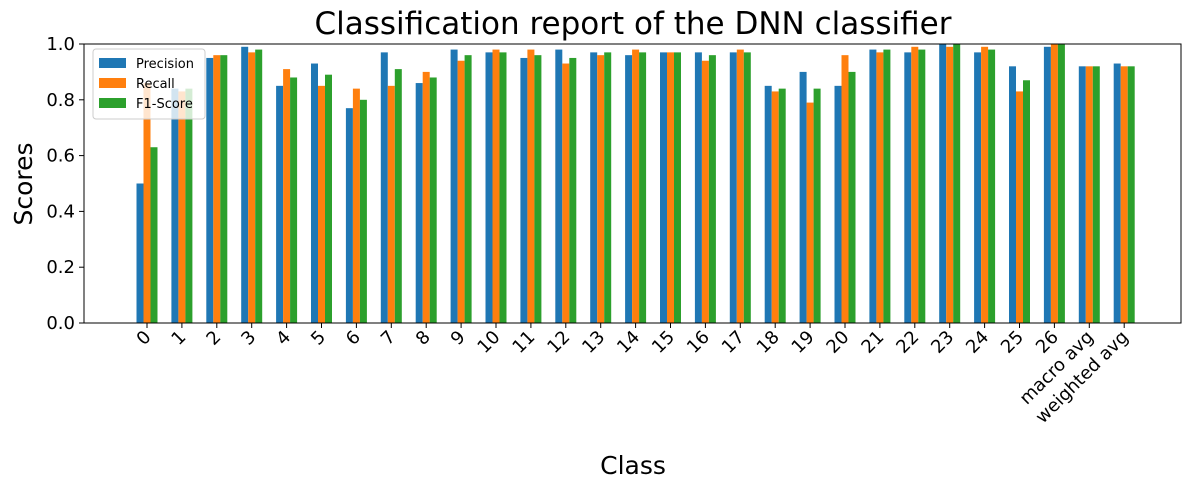  What do you see at coordinates (628, 342) in the screenshot?
I see `x-tick-label: 14` at bounding box center [628, 342].